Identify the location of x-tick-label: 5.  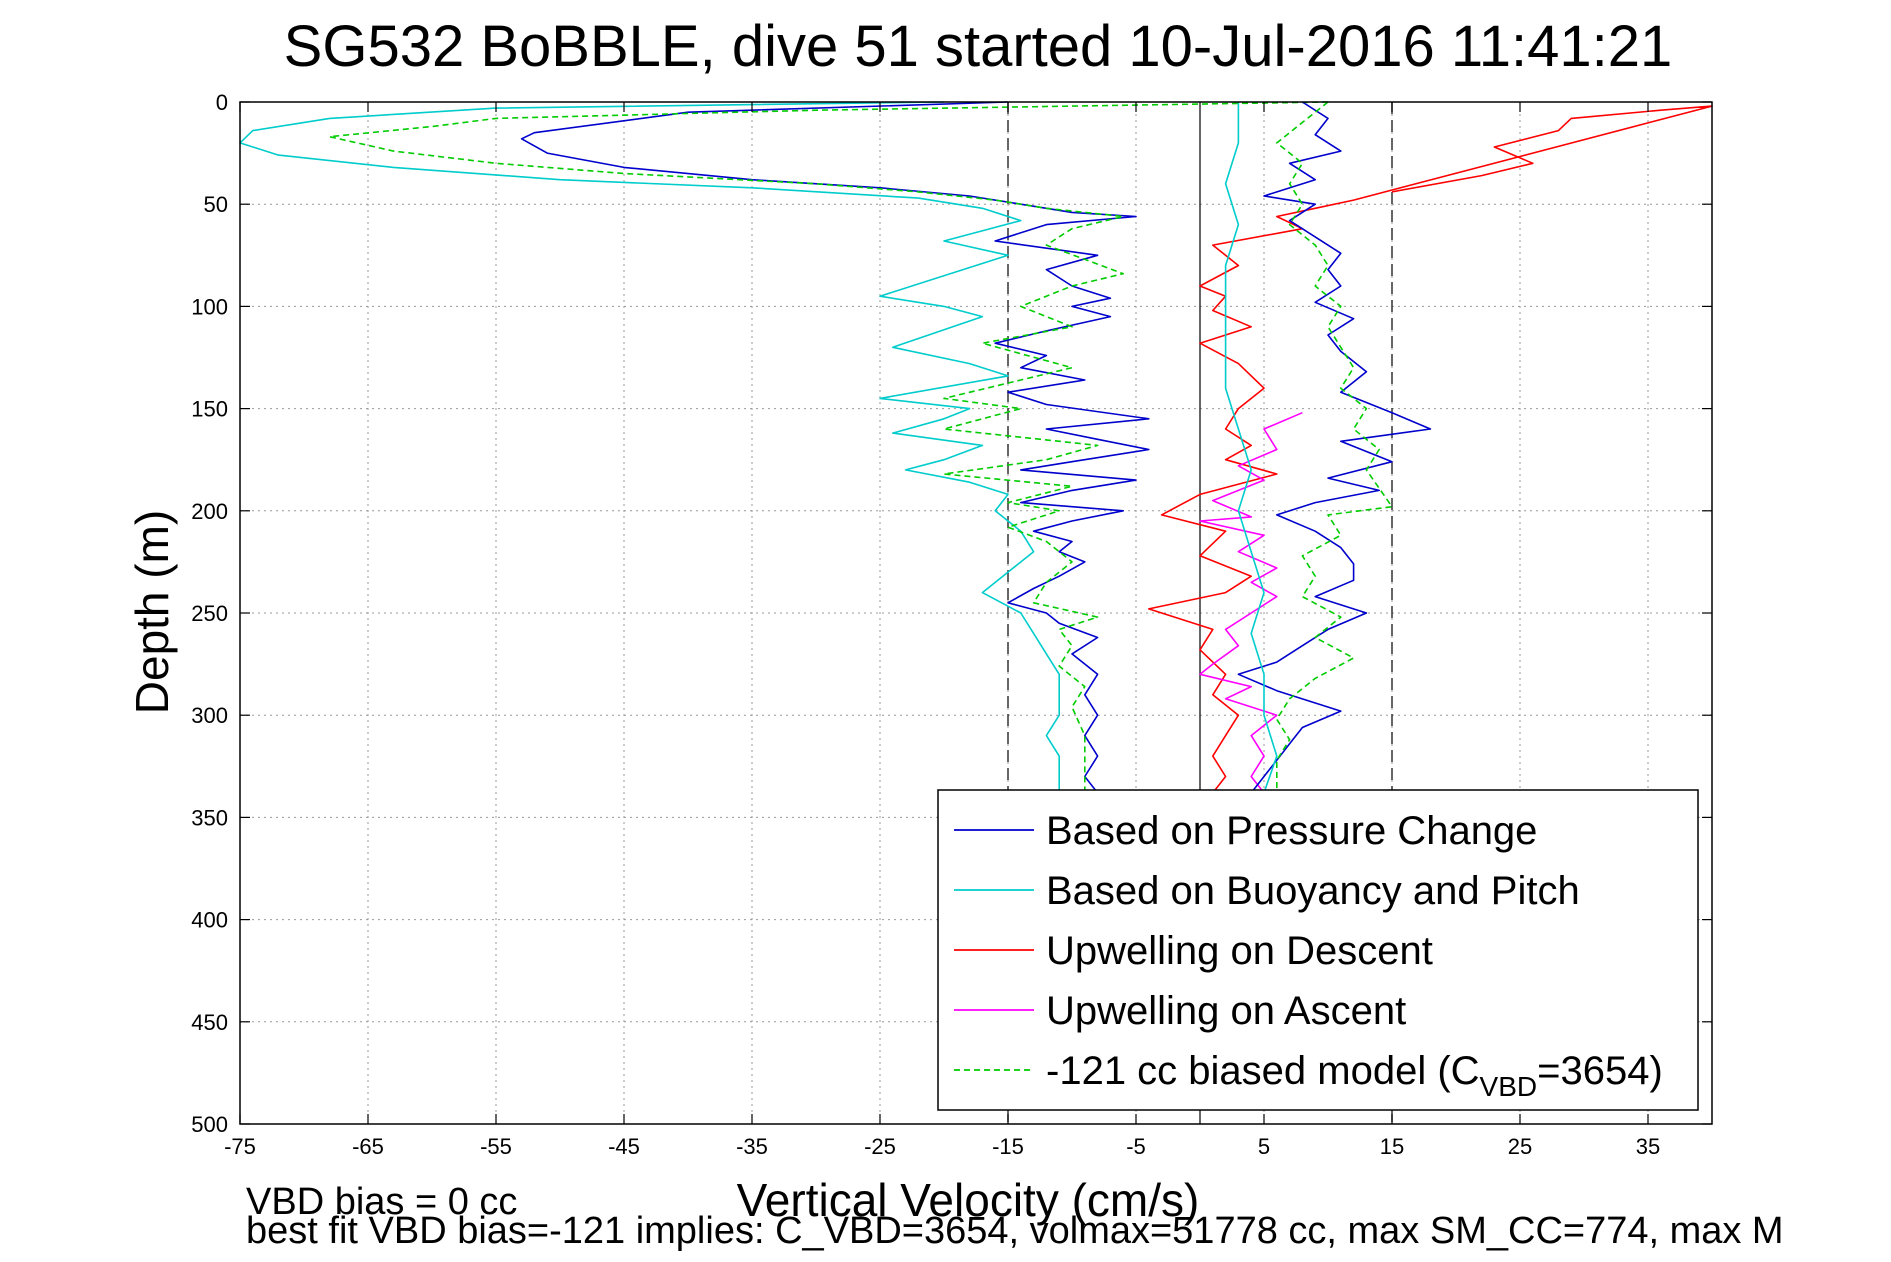
(1264, 1146).